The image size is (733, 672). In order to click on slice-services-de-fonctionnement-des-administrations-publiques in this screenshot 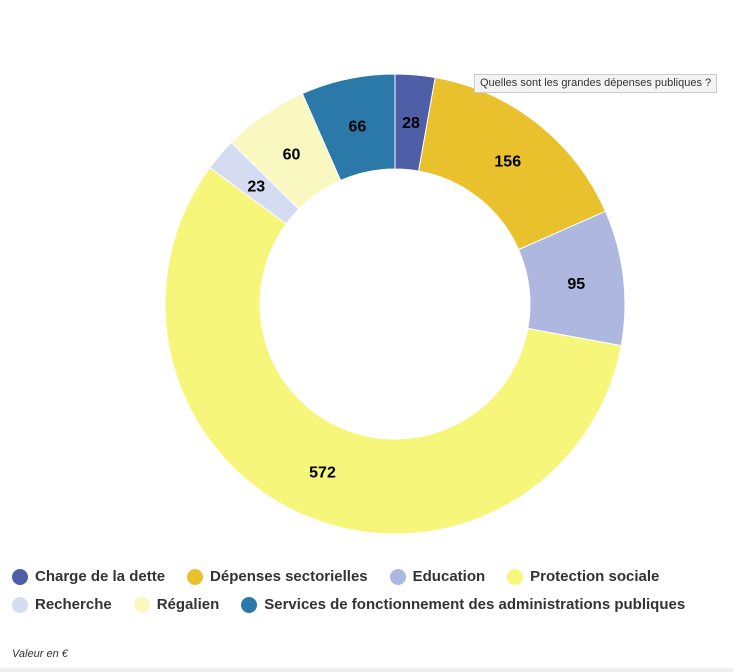, I will do `click(348, 127)`.